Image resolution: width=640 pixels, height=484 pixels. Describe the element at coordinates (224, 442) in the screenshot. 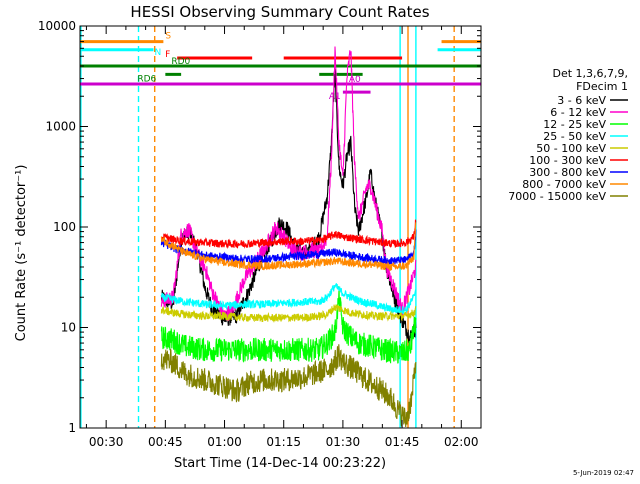

I see `x-tick-label-01-00: 01:00` at that location.